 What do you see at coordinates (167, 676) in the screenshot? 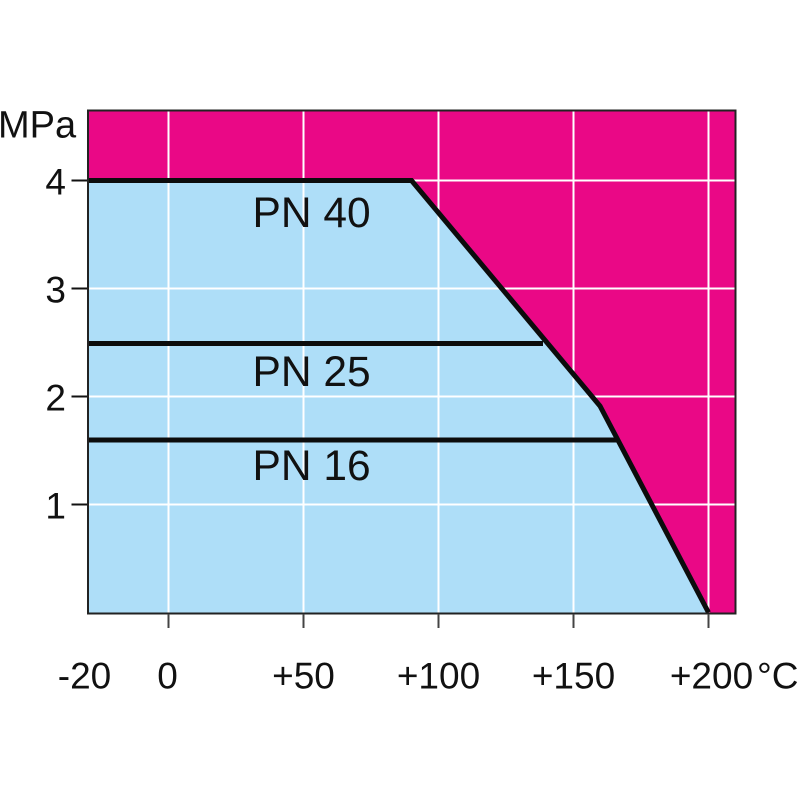
I see `svg-text: 0` at bounding box center [167, 676].